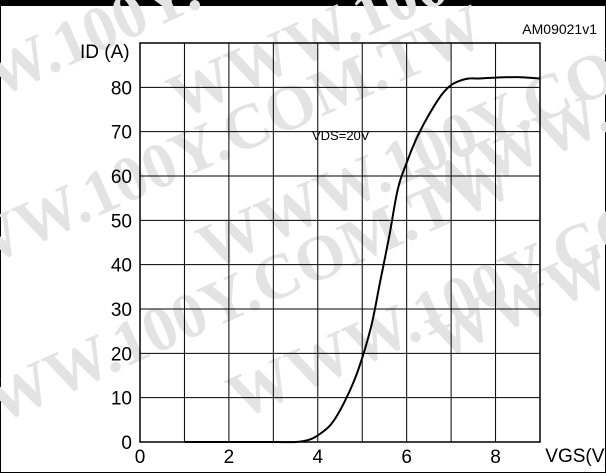  I want to click on x-tick-label: 0, so click(140, 457).